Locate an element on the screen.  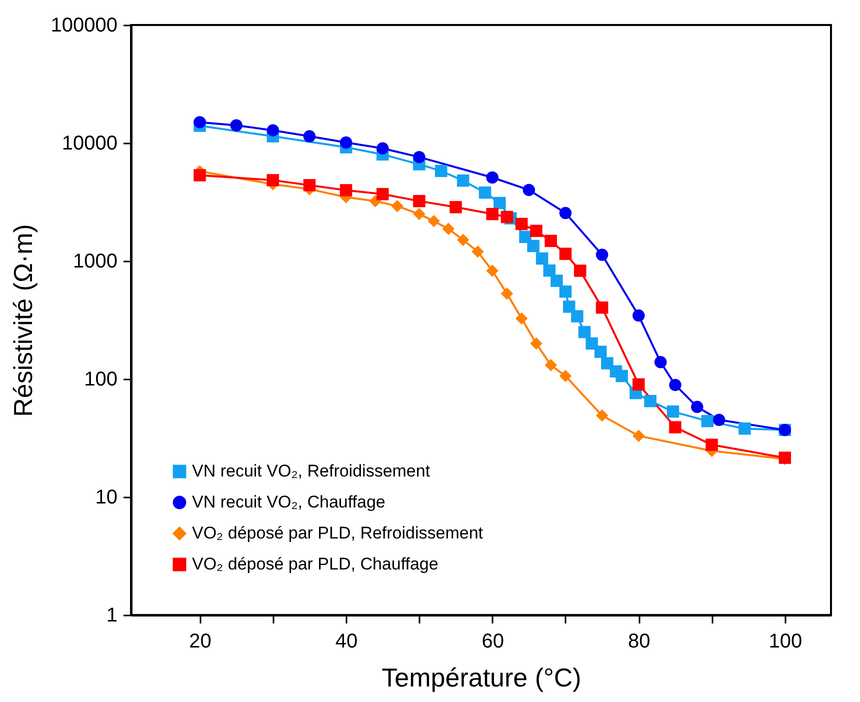
y-tick-label: 10000 is located at coordinates (90, 143).